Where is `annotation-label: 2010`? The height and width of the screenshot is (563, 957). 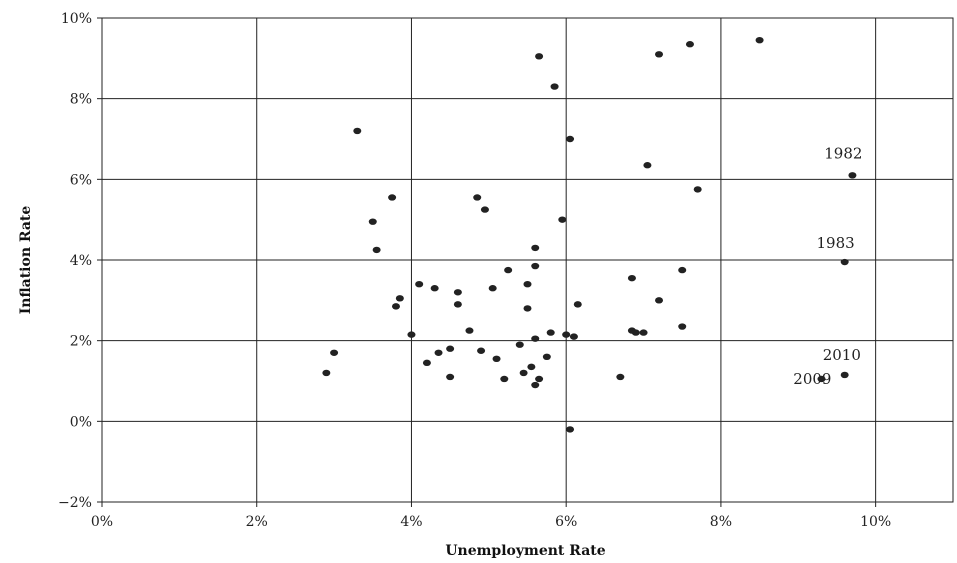 annotation-label: 2010 is located at coordinates (842, 355).